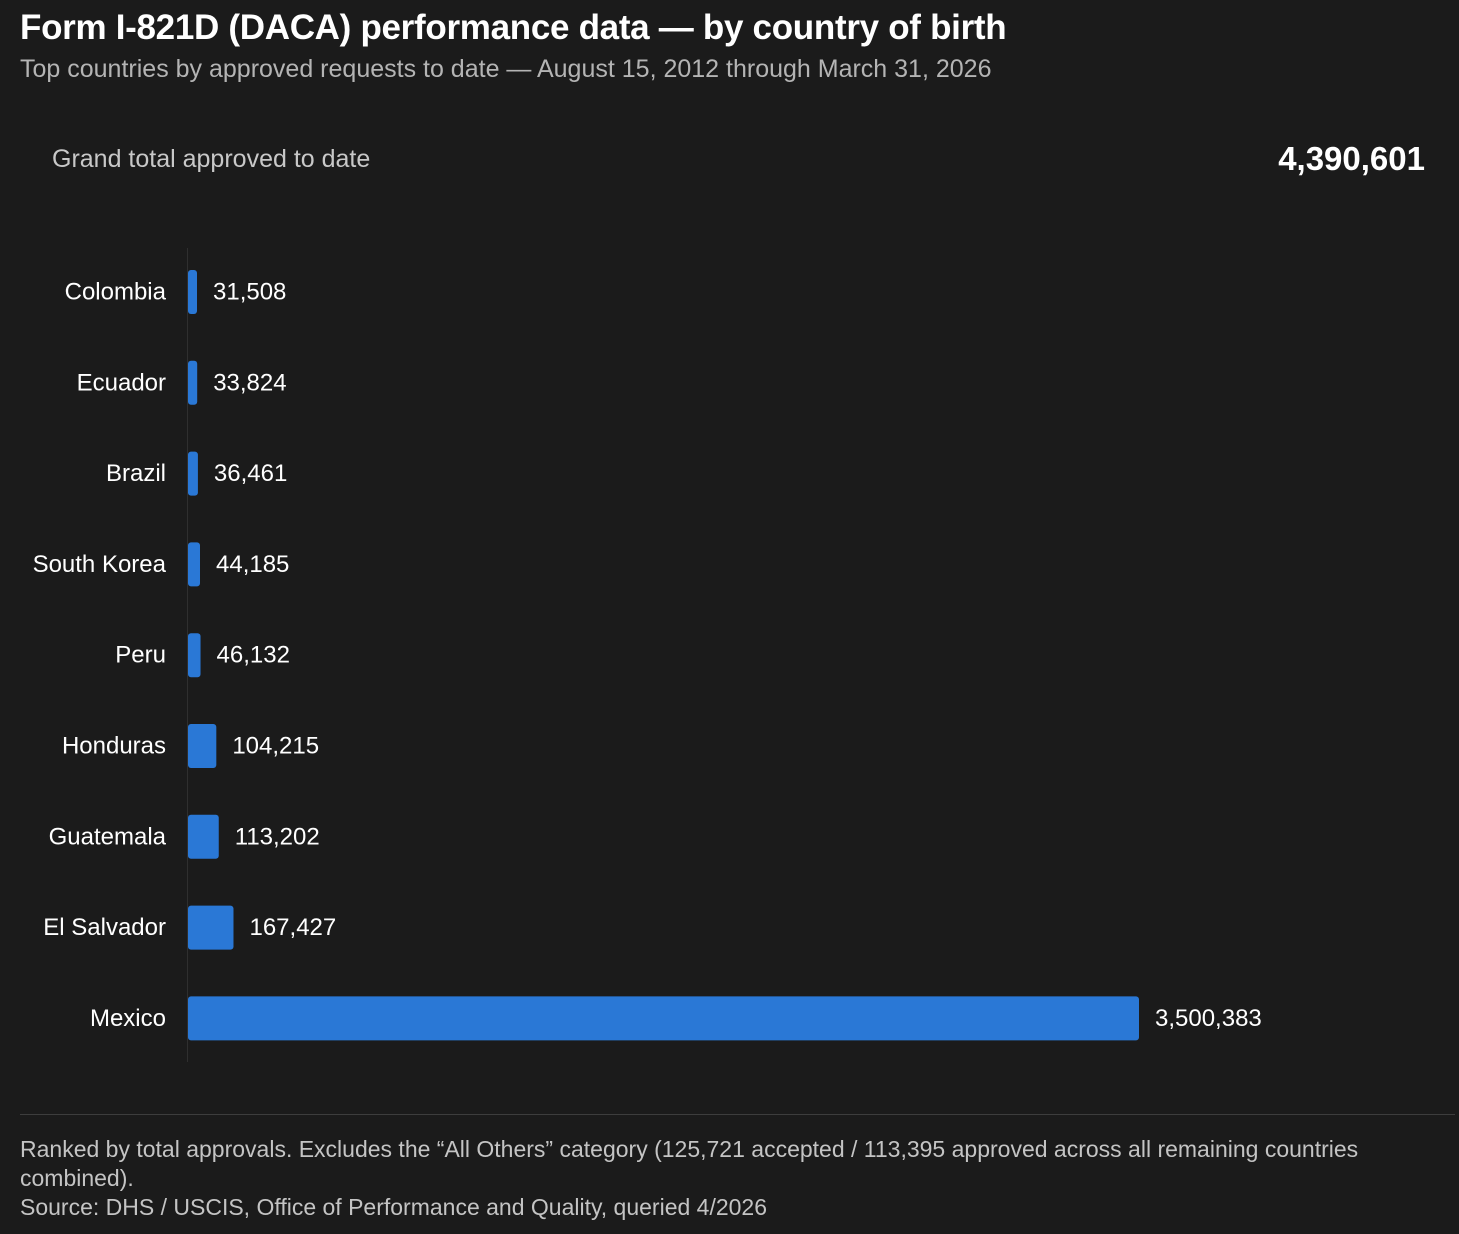 The image size is (1459, 1234). Describe the element at coordinates (277, 836) in the screenshot. I see `value-label: 113,202` at that location.